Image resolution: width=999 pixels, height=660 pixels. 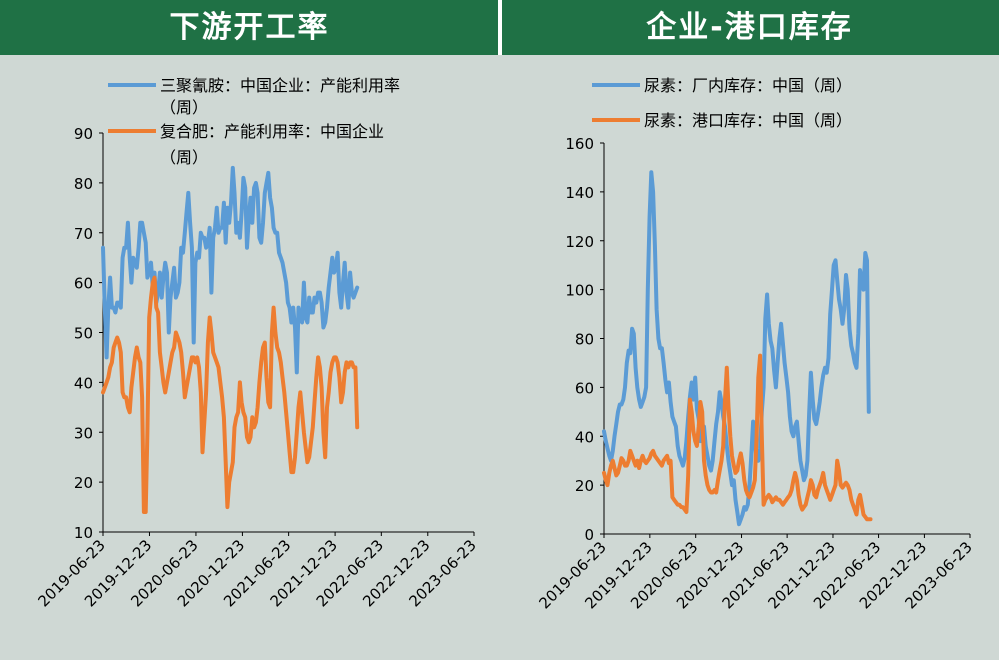 I want to click on right-legend-label: 尿素：厂内库存：中国（周）, so click(x=748, y=85).